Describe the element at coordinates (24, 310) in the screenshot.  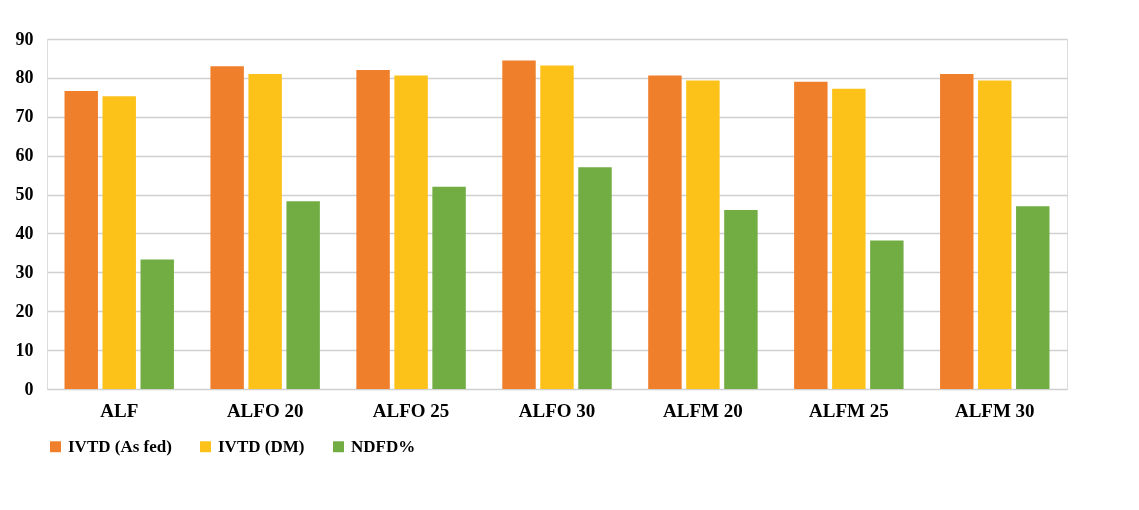
I see `y-tick-label: 20` at that location.